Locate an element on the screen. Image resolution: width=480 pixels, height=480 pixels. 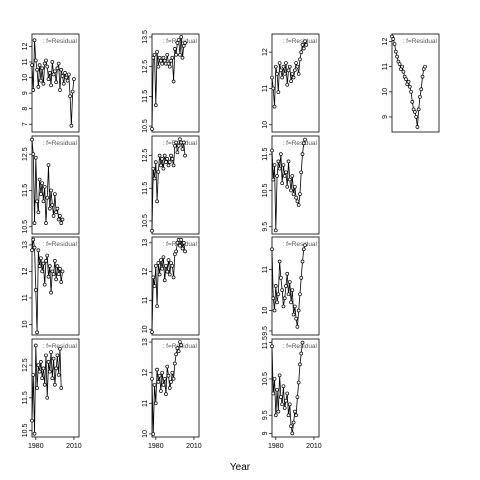
x-tick-label: 1980 is located at coordinates (156, 446).